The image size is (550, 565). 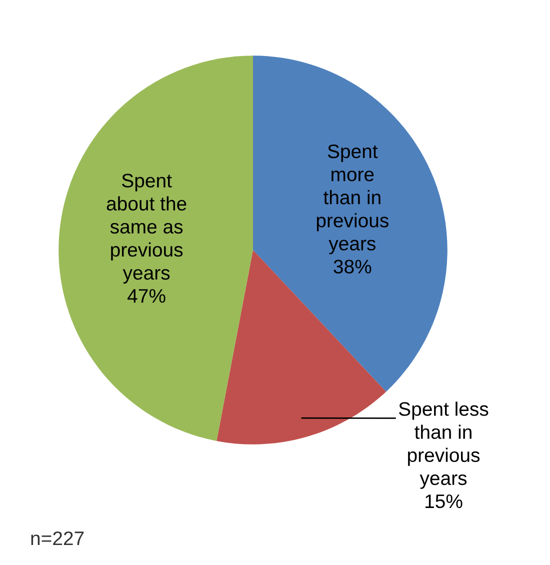 What do you see at coordinates (444, 501) in the screenshot?
I see `data-label: 15%` at bounding box center [444, 501].